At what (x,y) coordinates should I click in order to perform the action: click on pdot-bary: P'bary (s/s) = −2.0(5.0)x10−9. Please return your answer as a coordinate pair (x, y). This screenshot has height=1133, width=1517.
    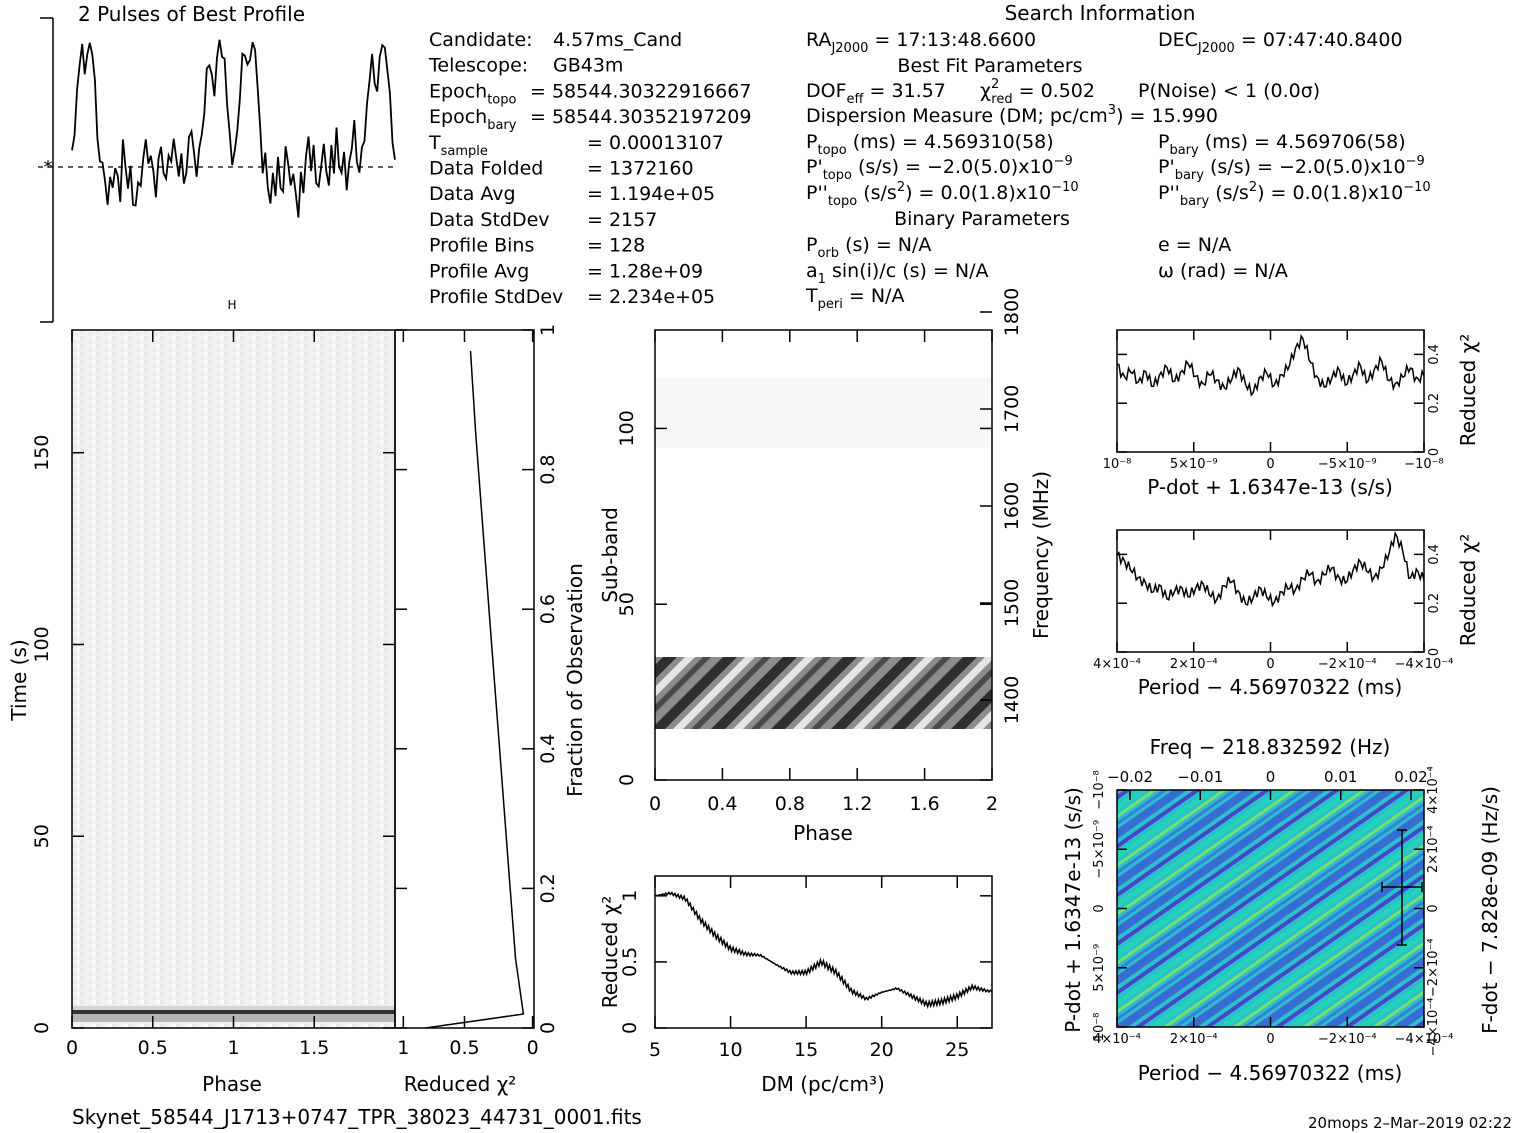
    Looking at the image, I should click on (1291, 168).